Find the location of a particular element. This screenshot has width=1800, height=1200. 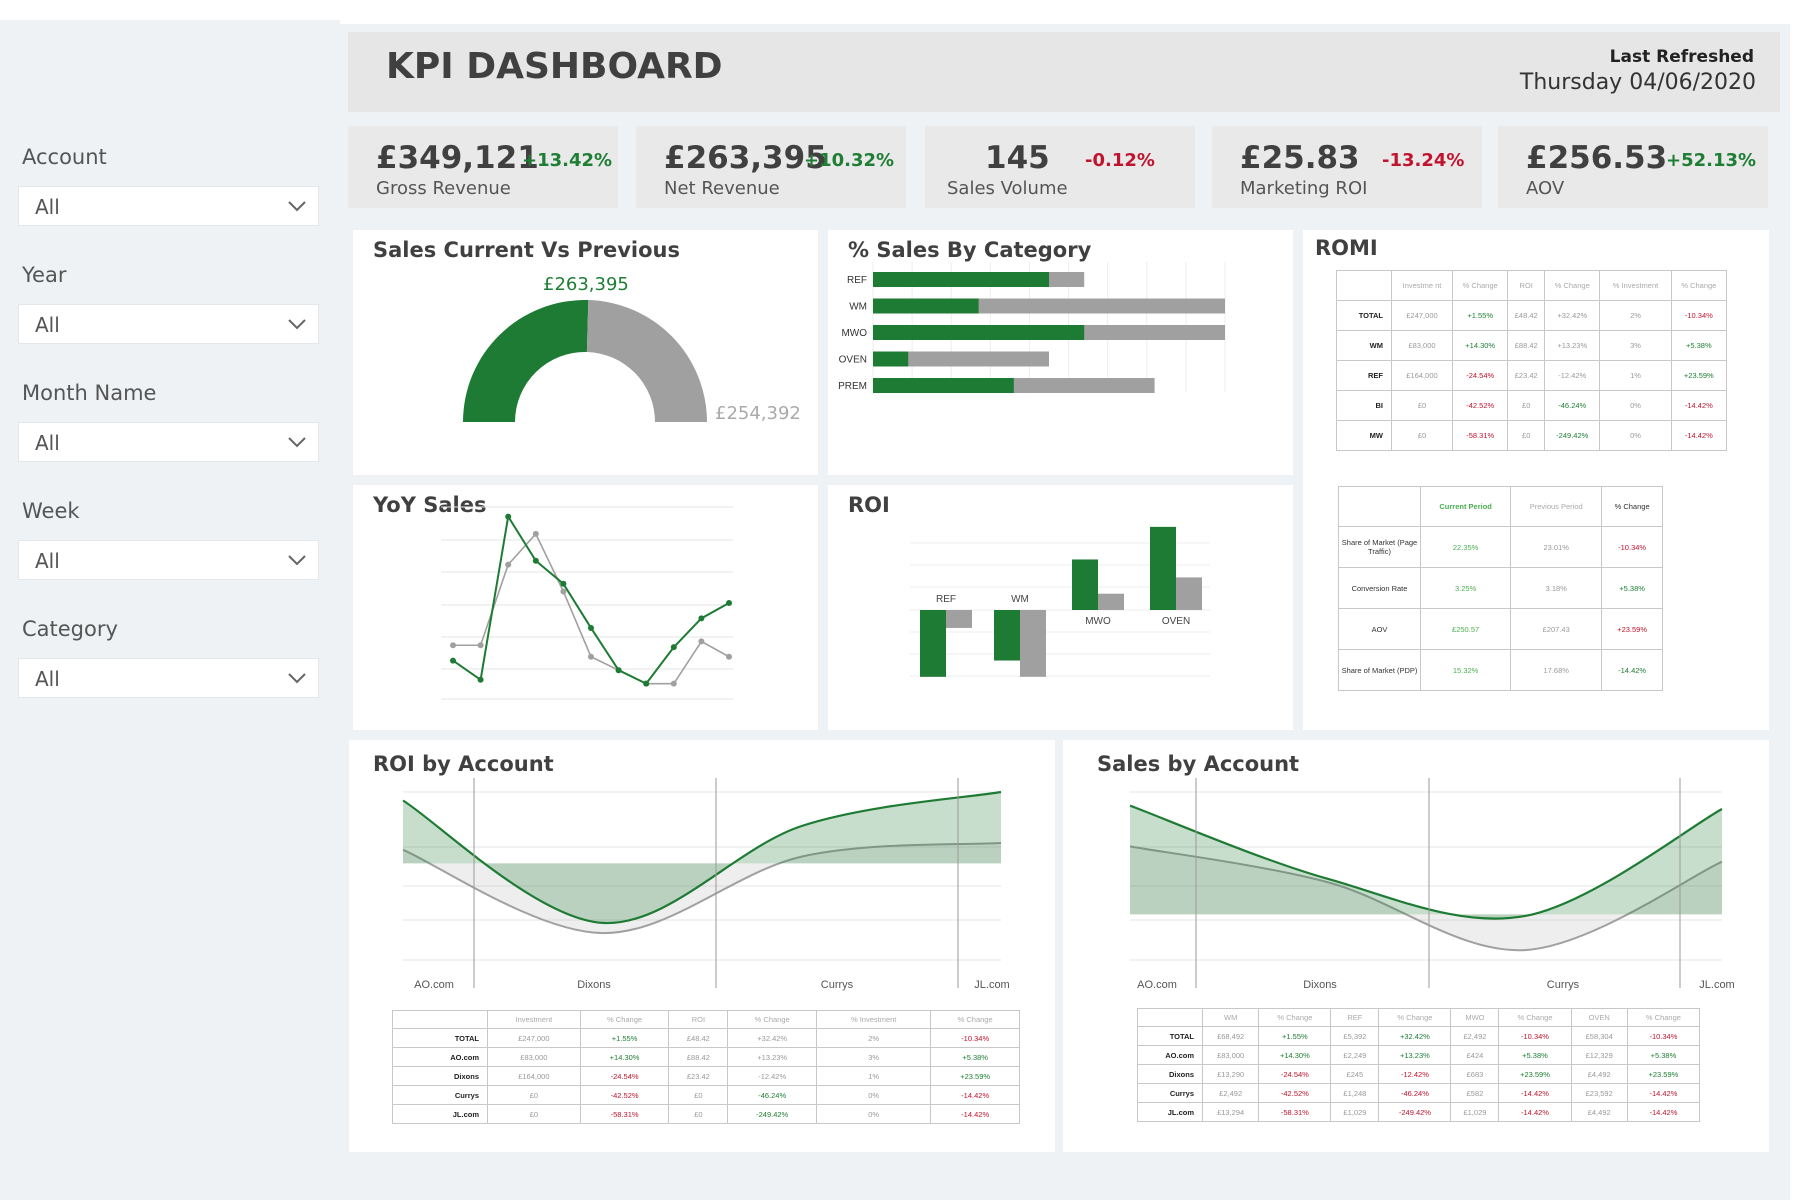

cell: £83,000 is located at coordinates (534, 1057).